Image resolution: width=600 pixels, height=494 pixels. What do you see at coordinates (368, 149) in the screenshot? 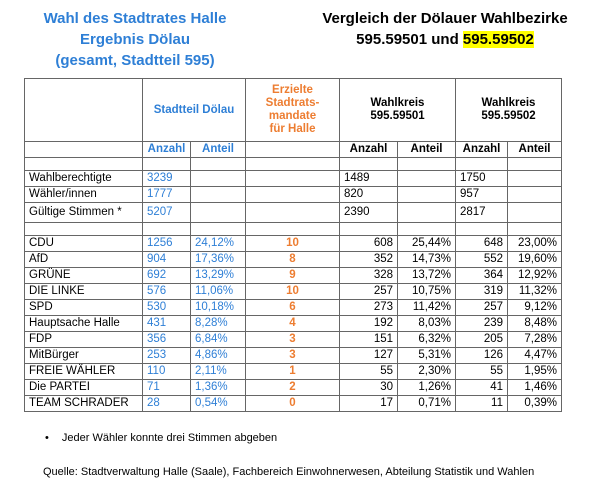
I see `sub-wk1-anzahl: Anzahl` at bounding box center [368, 149].